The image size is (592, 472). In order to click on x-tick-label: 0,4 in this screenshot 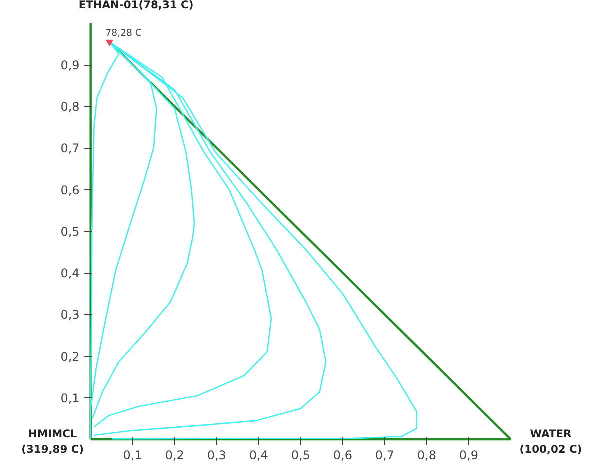, I will do `click(258, 455)`.